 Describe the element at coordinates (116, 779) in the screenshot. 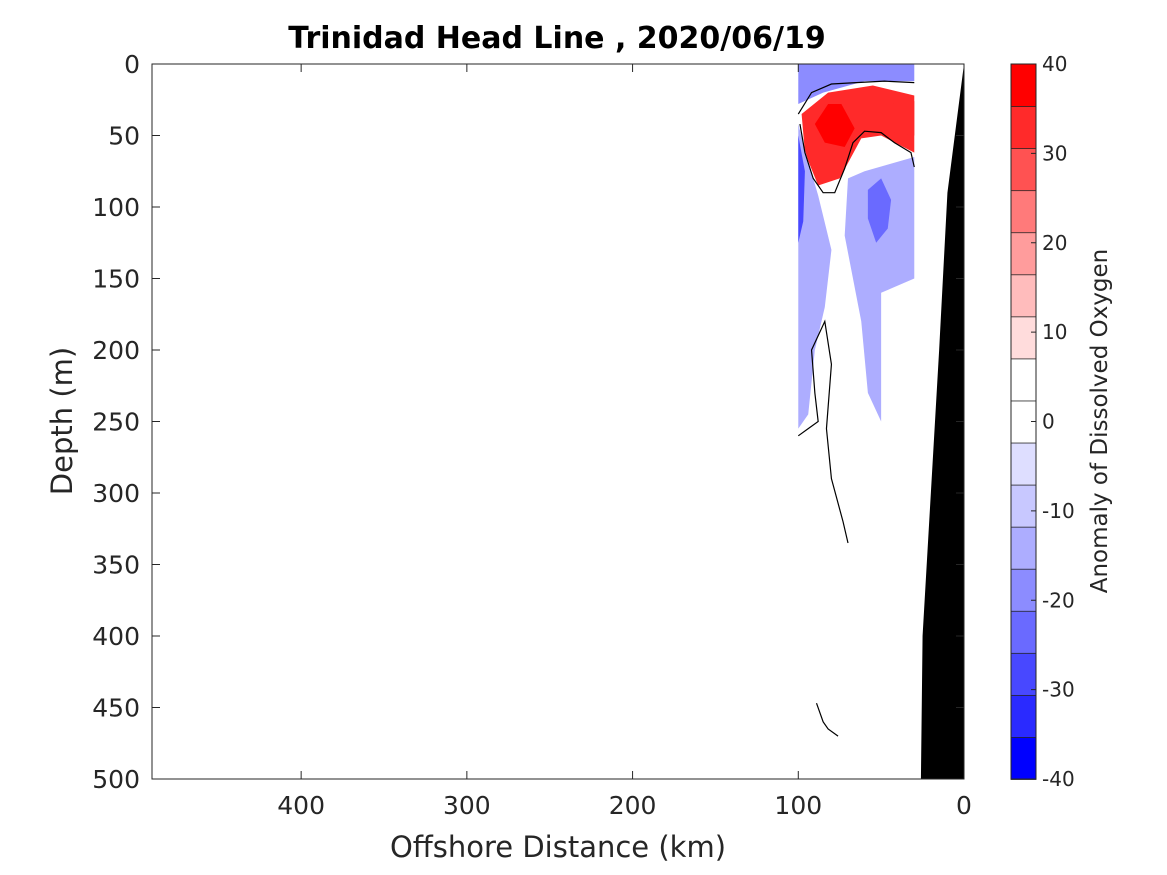

I see `y-tick-label: 500` at that location.